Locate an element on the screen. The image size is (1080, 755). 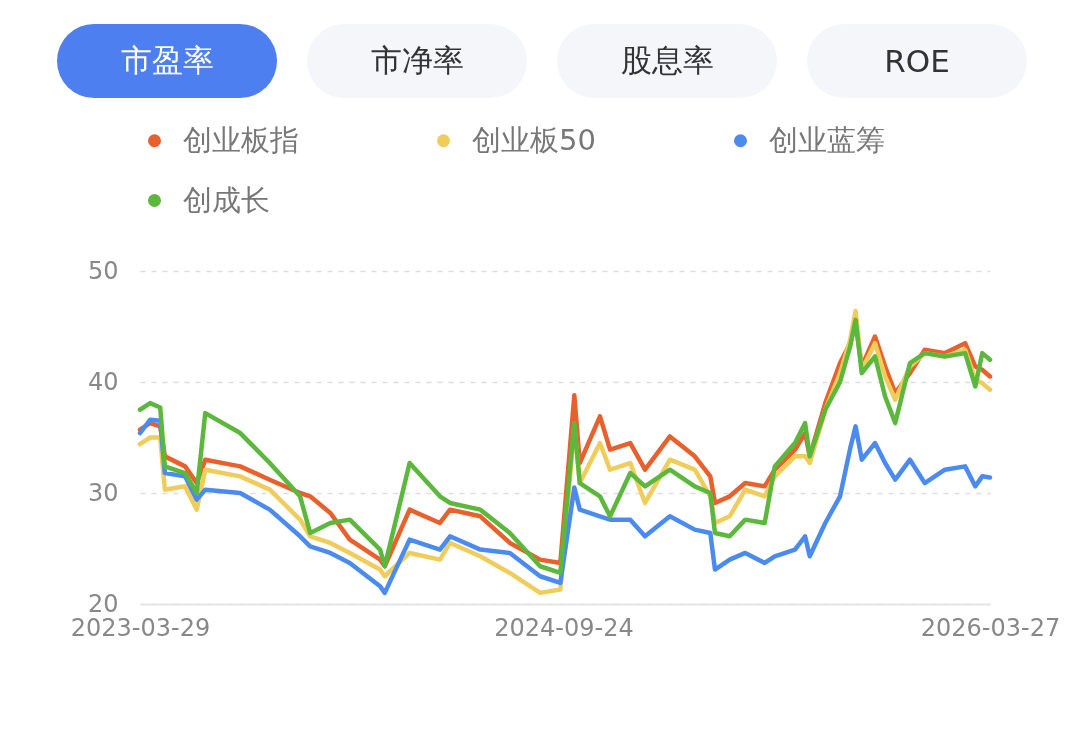
text: 市盈率 is located at coordinates (167, 61).